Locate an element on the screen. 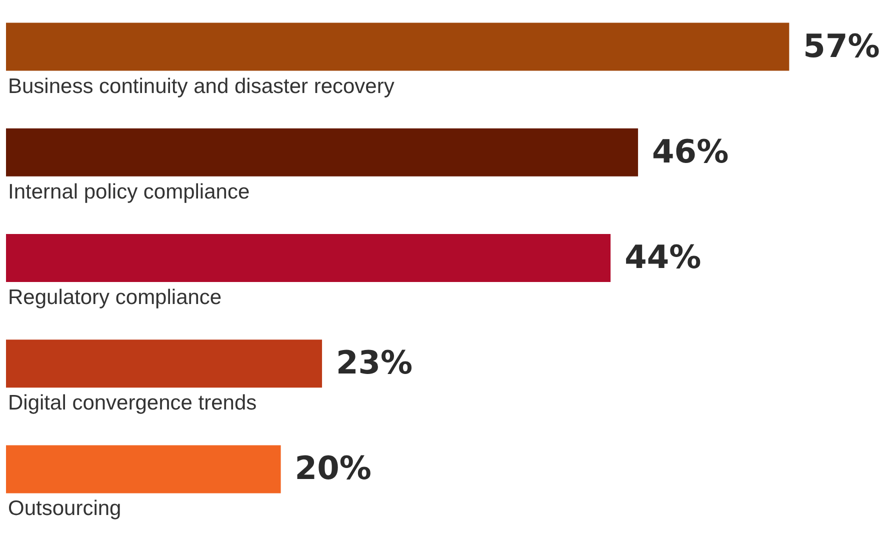 Image resolution: width=891 pixels, height=538 pixels. y-tick-label: Regulatory compliance is located at coordinates (115, 297).